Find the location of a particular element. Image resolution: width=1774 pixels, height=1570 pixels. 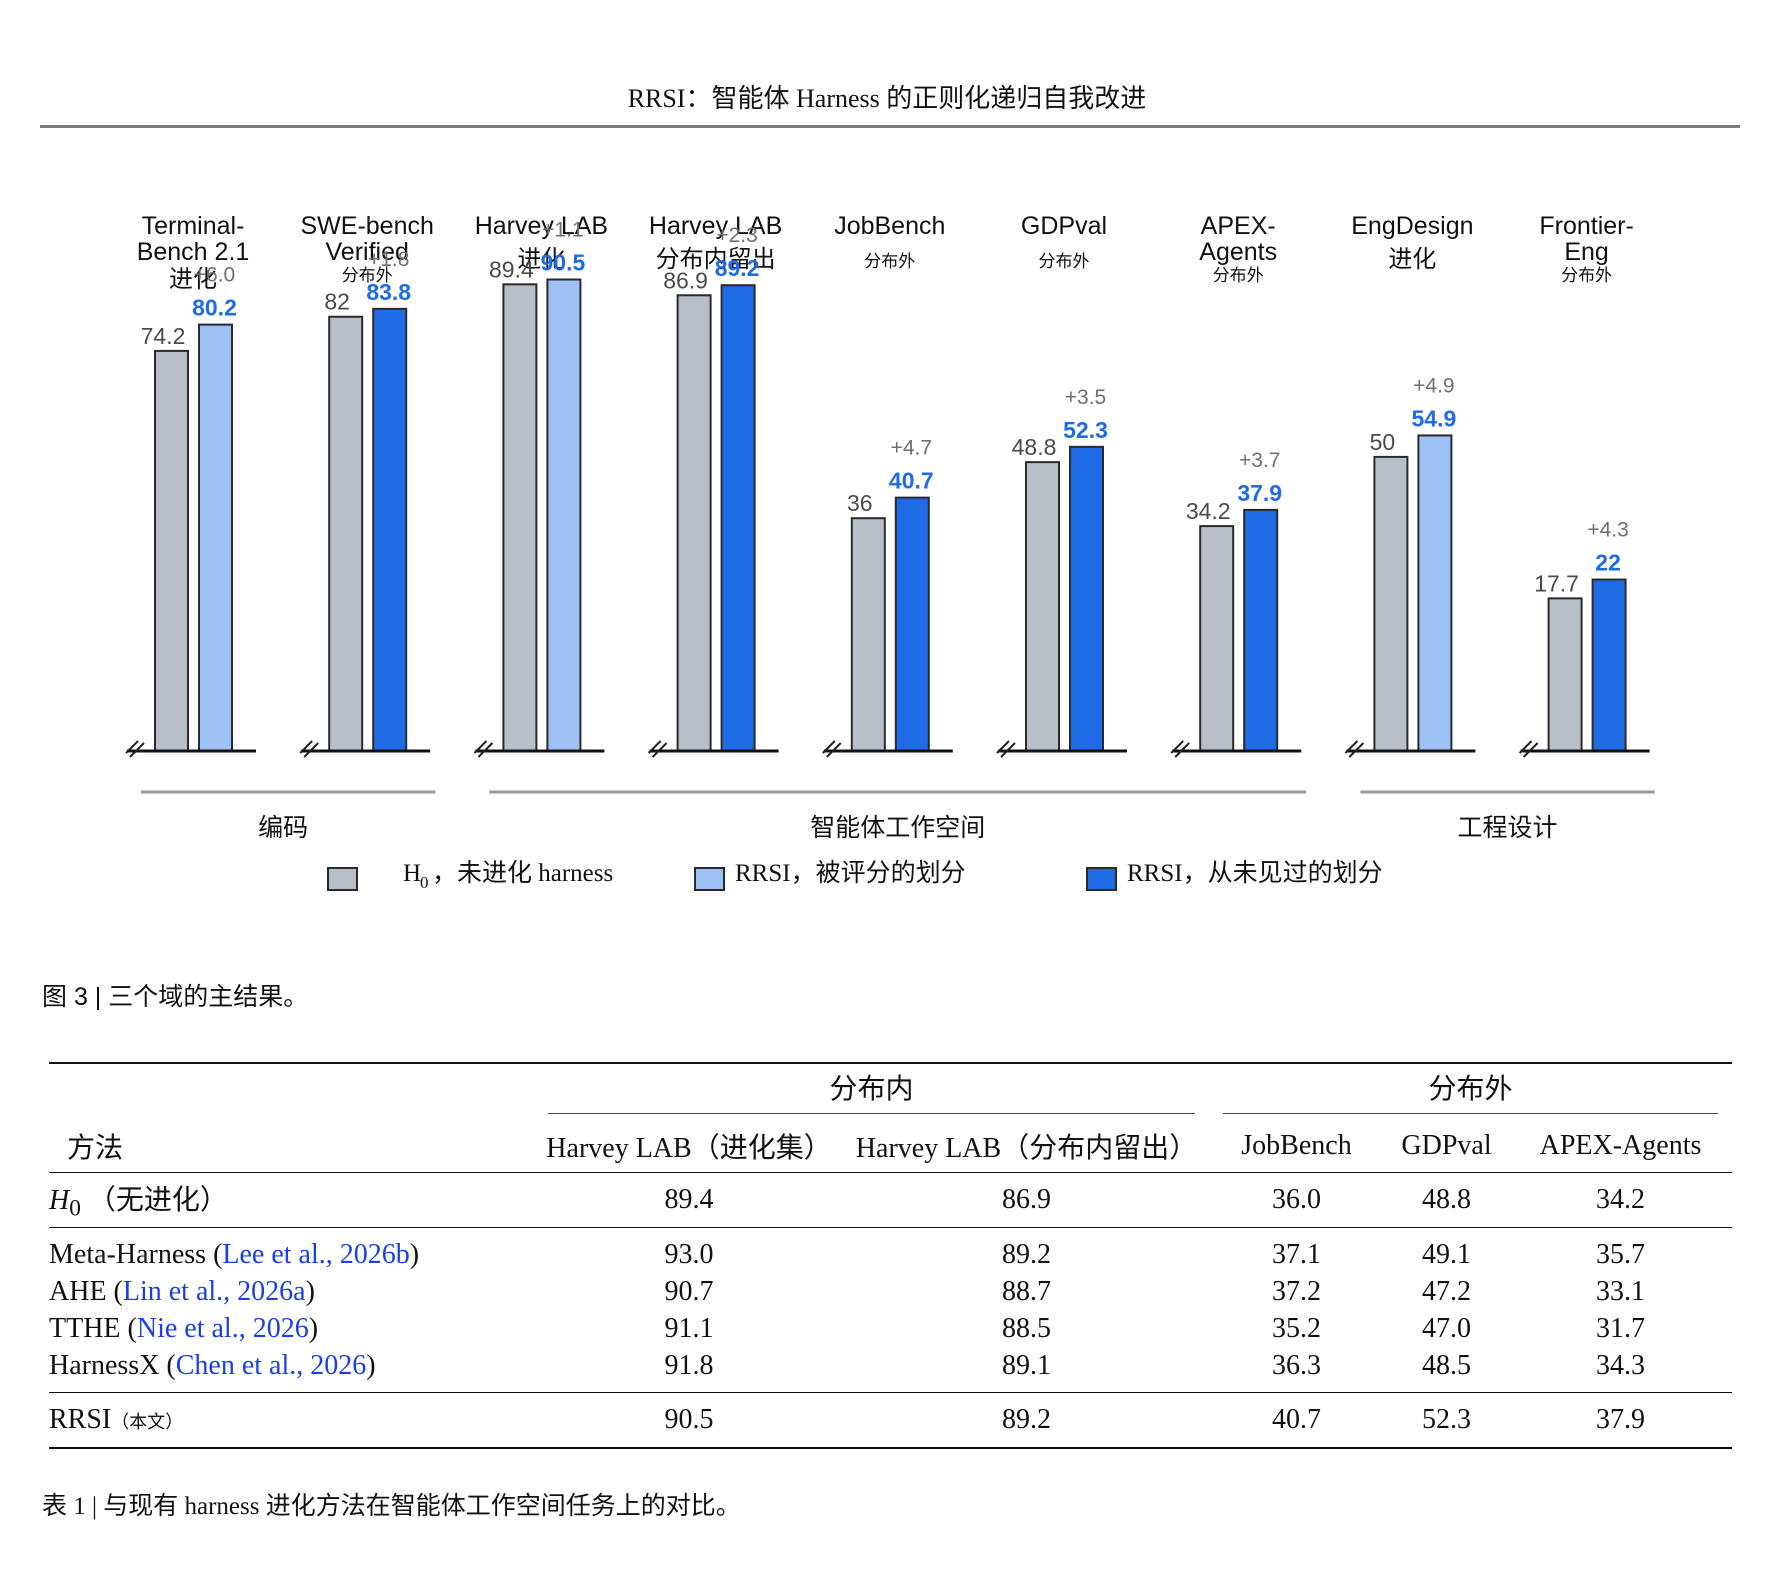

citation-link: Chen et al., 2026 is located at coordinates (271, 1365).